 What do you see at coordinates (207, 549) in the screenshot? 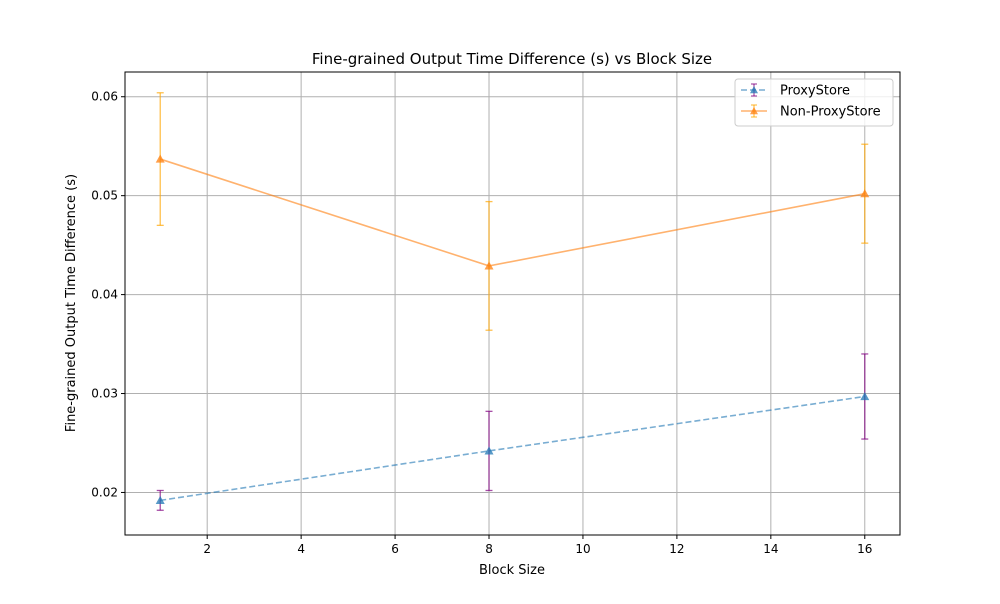
I see `x-tick-label: 2` at bounding box center [207, 549].